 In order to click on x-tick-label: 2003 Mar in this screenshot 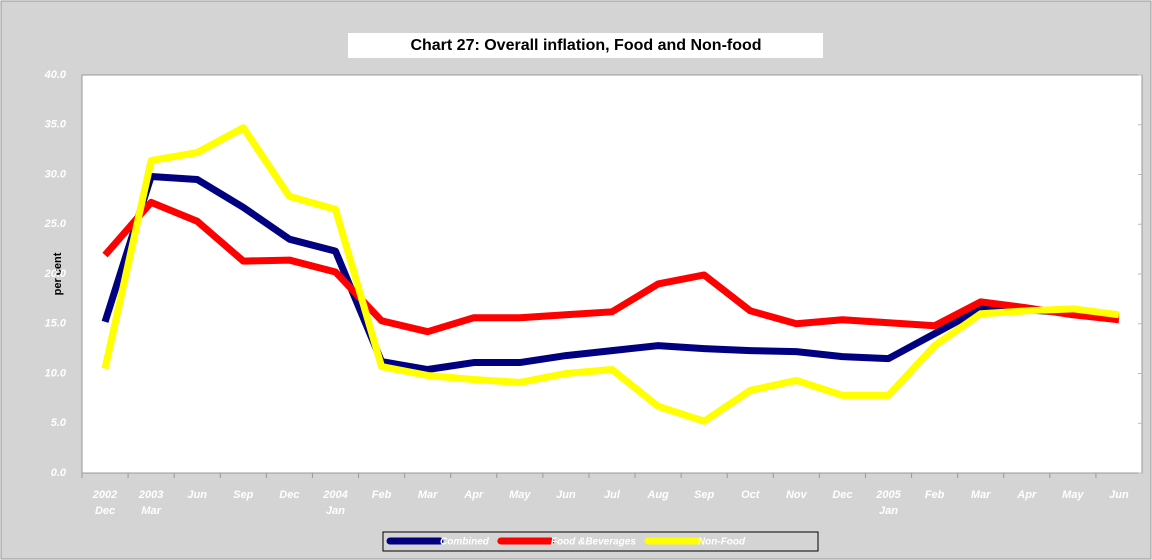, I will do `click(150, 503)`.